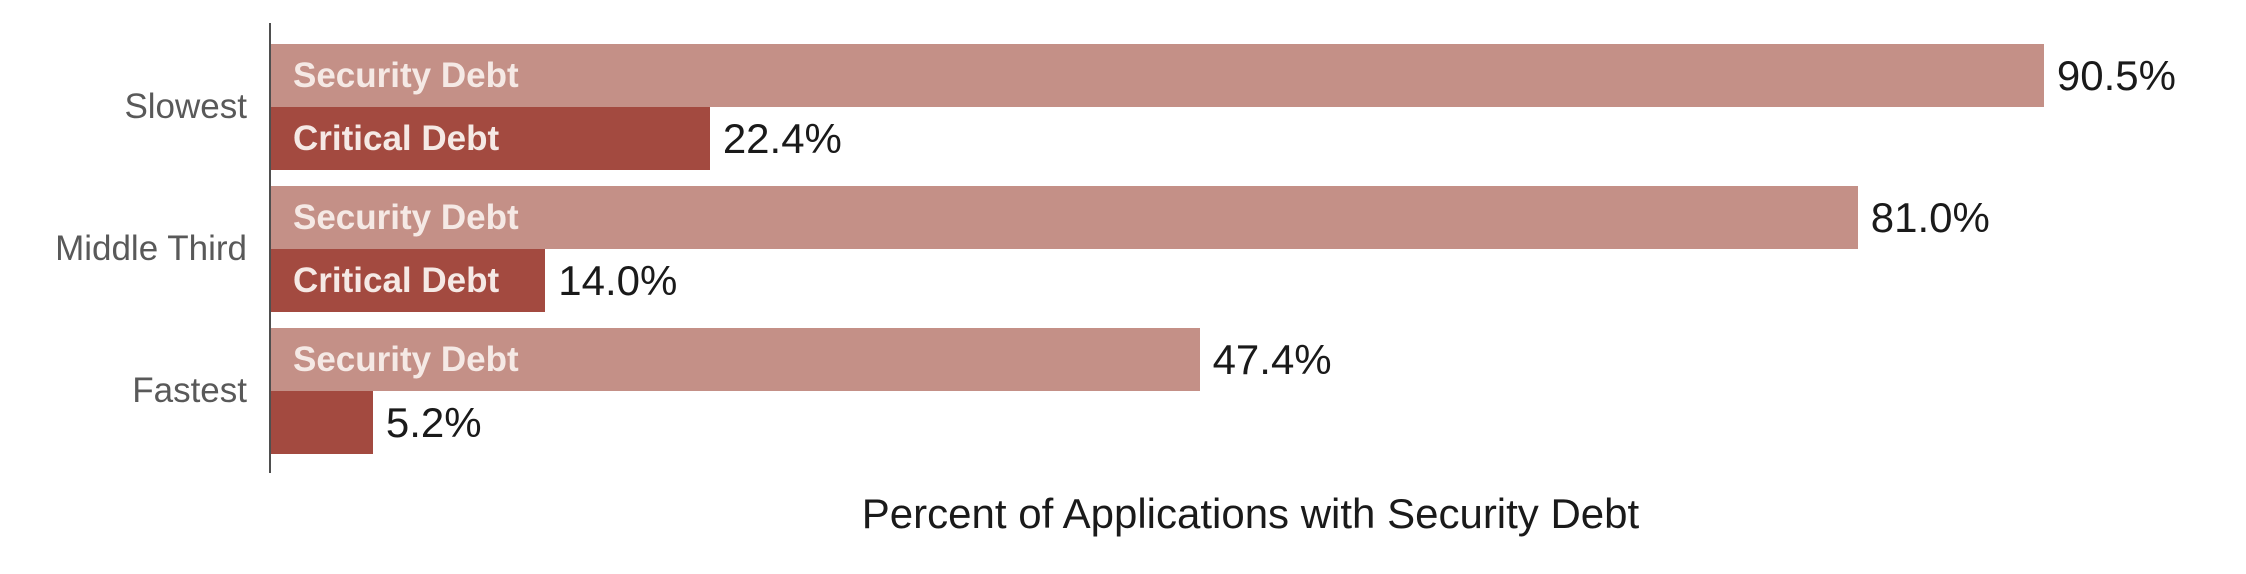 The height and width of the screenshot is (574, 2246). I want to click on bar-row: Security Debt 81.0%, so click(1250, 217).